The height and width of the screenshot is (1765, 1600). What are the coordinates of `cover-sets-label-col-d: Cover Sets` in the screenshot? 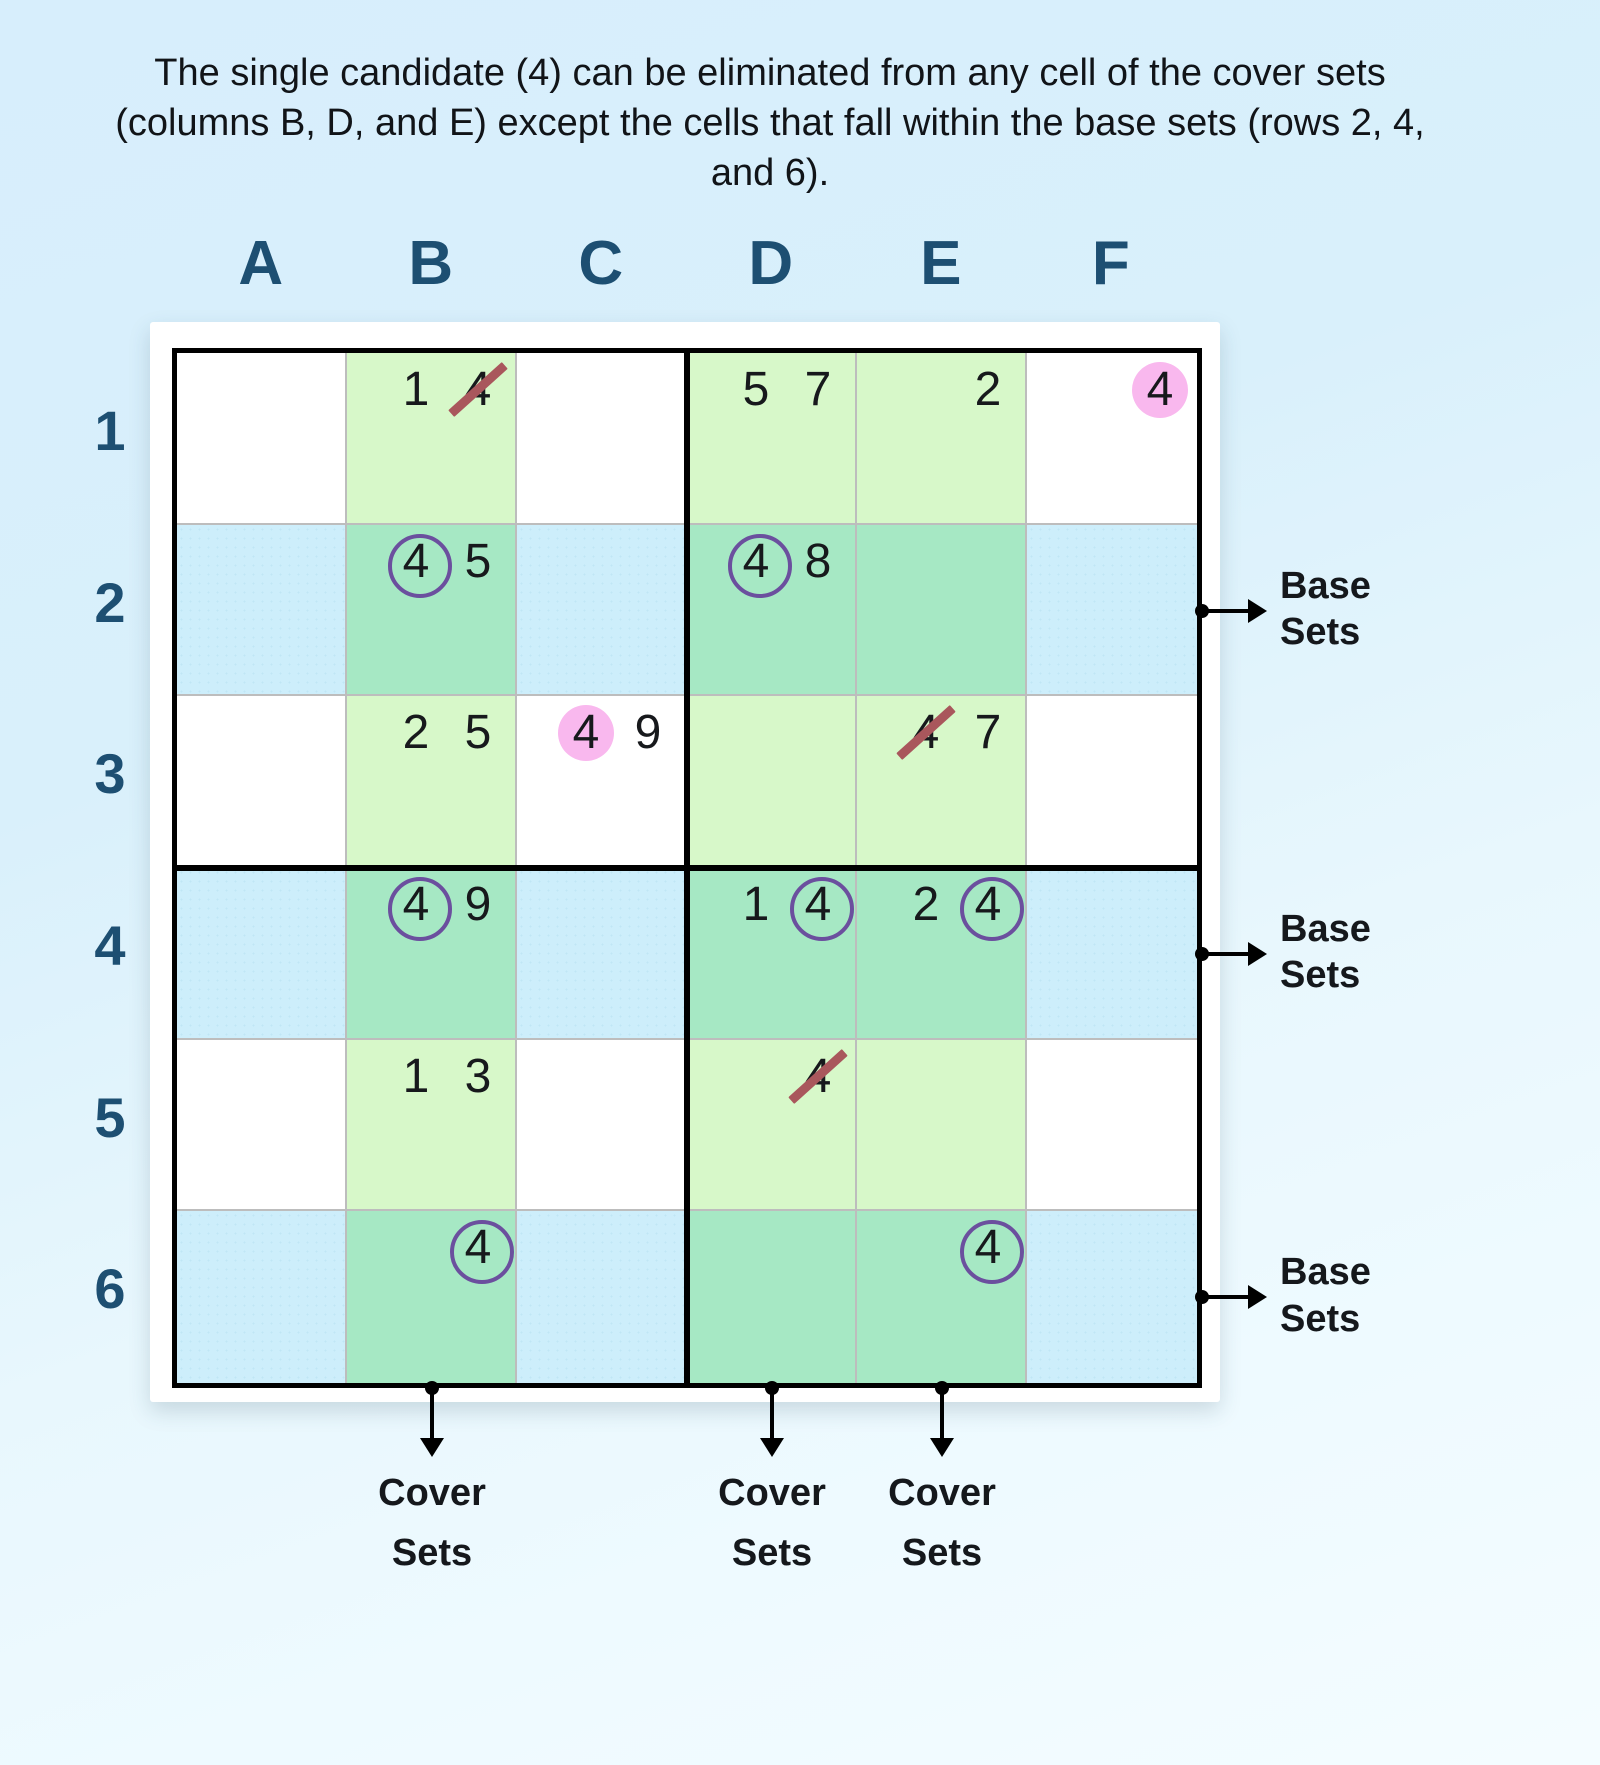 It's located at (772, 1523).